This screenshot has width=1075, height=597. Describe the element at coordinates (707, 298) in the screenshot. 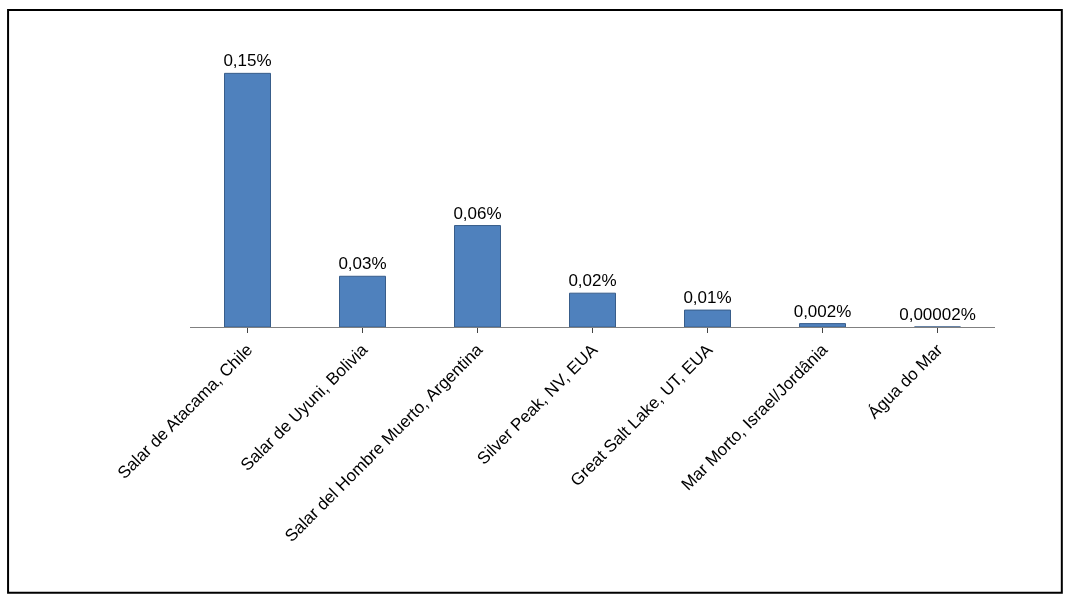

I see `data-label: 0,01%` at that location.